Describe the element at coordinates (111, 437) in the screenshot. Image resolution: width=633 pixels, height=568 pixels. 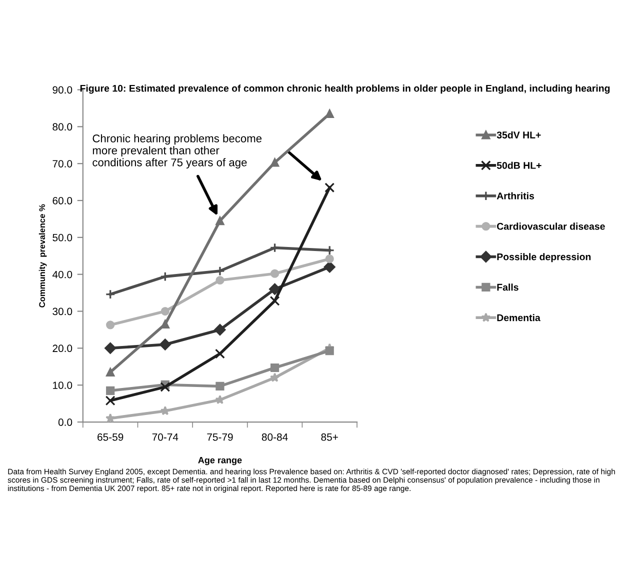
I see `x-tick-label: 65-59` at that location.